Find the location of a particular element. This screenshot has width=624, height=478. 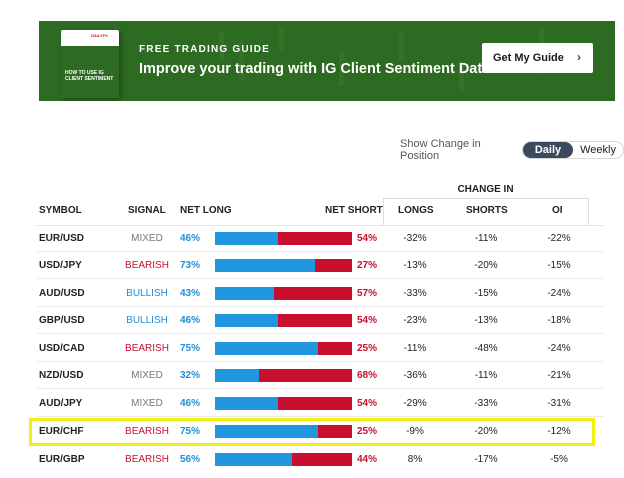

change-position-toggle-row: Show Change in Position Daily Weekly is located at coordinates (512, 150).